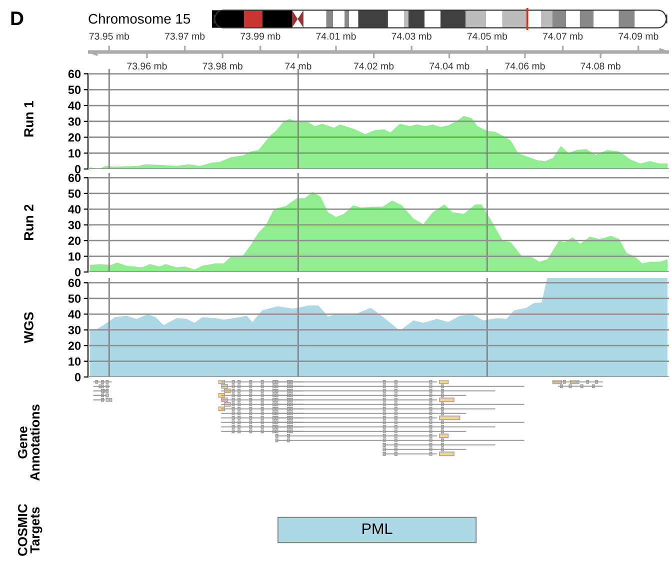 The image size is (671, 563). Describe the element at coordinates (139, 19) in the screenshot. I see `text: Chromosome 15` at that location.